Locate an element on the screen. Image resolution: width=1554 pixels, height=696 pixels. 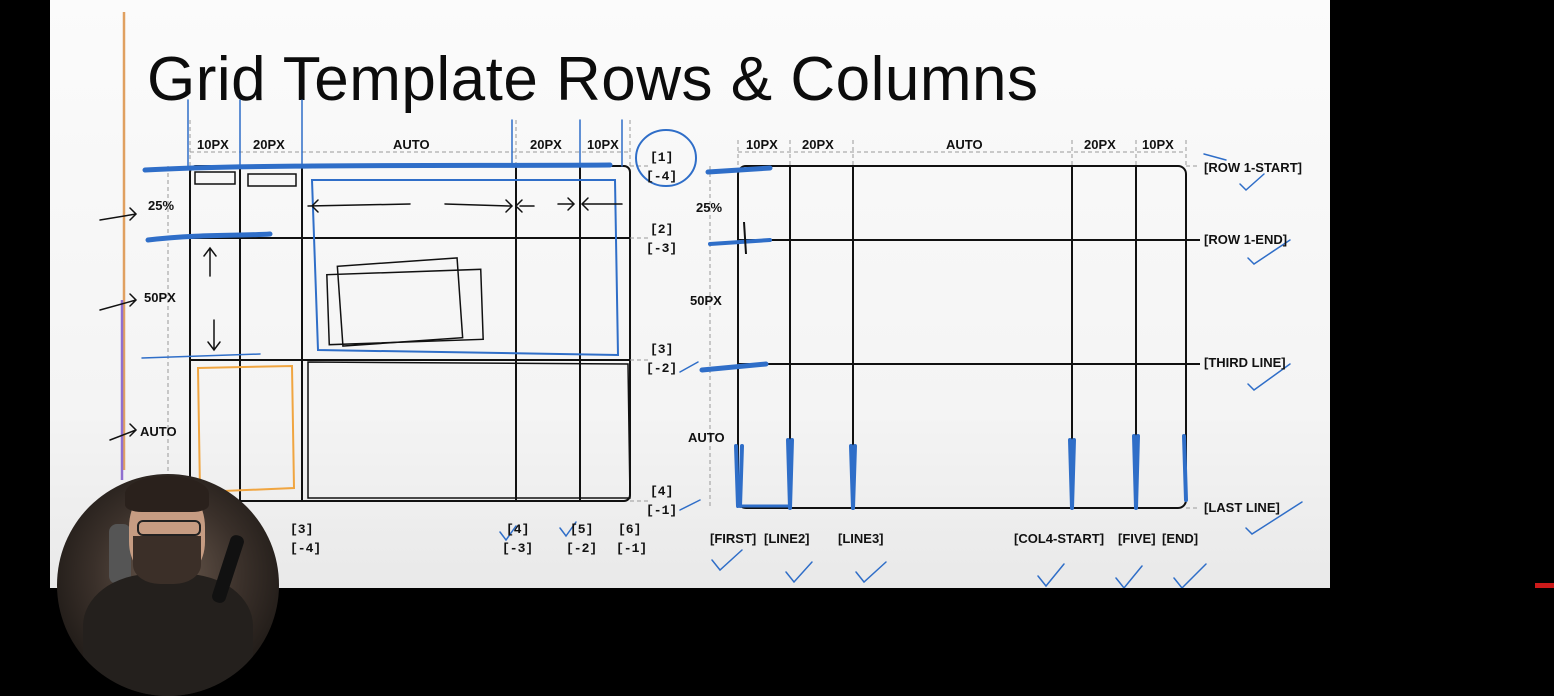
video-progress-marker is located at coordinates (1544, 585).